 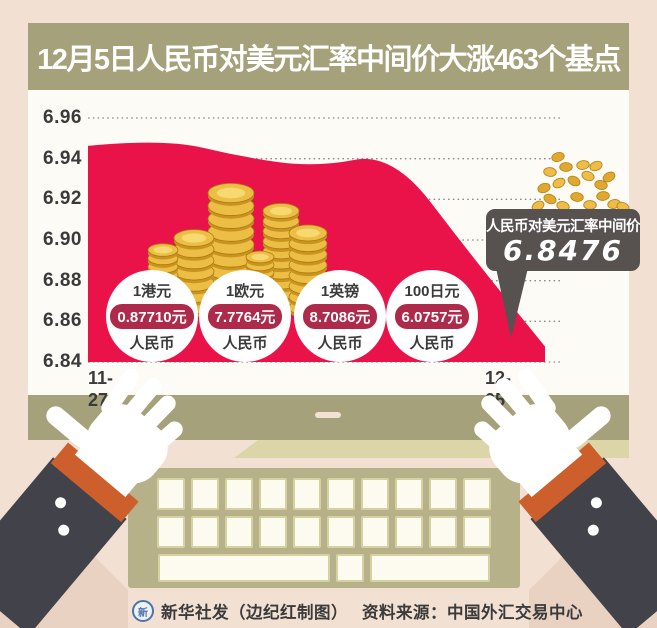 I want to click on currency-badge: 1欧元 7.7764元 人民币, so click(x=245, y=316).